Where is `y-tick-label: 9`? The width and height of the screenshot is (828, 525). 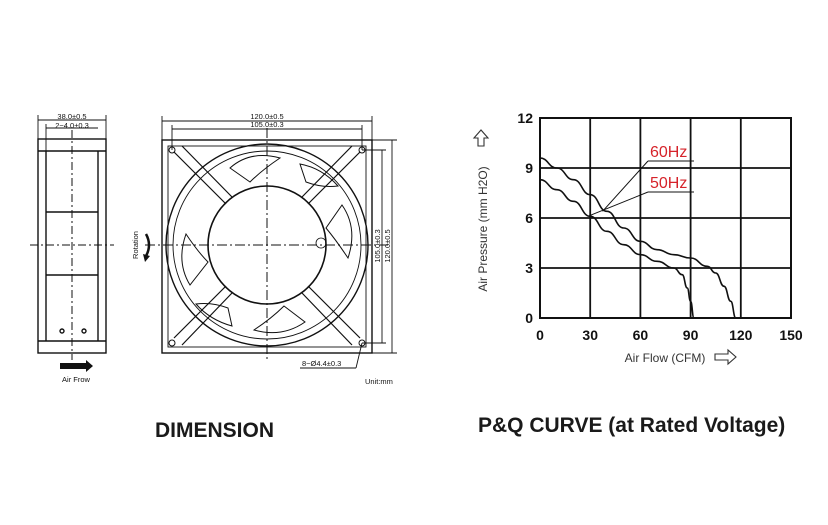 y-tick-label: 9 is located at coordinates (529, 168).